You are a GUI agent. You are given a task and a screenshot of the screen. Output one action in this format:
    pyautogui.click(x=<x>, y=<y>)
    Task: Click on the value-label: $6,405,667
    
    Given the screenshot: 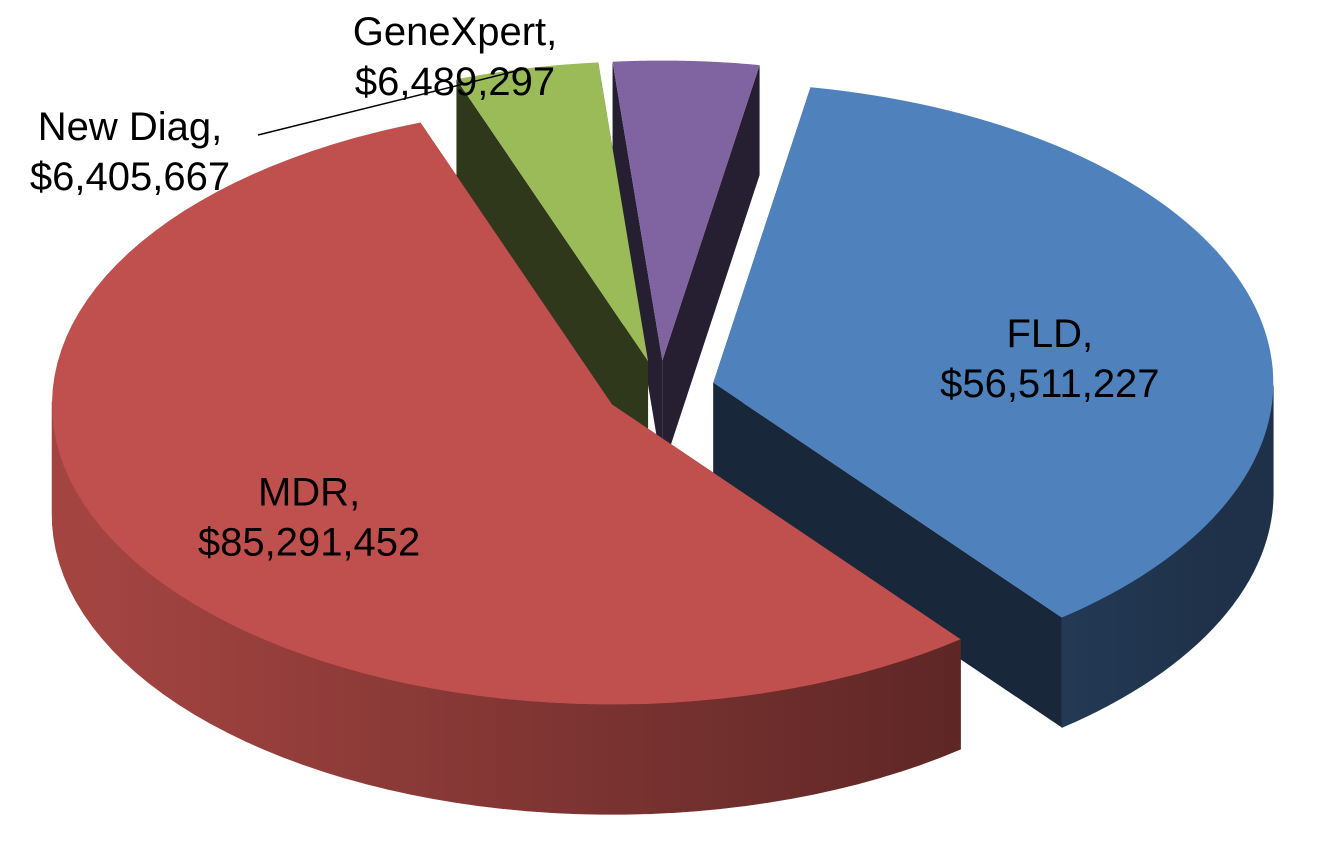 What is the action you would take?
    pyautogui.click(x=130, y=177)
    